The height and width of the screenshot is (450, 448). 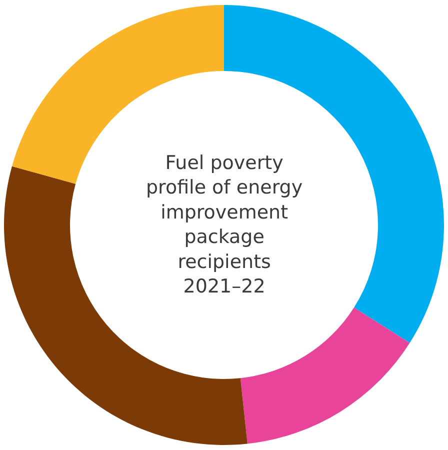 What do you see at coordinates (325, 376) in the screenshot?
I see `donut-slice` at bounding box center [325, 376].